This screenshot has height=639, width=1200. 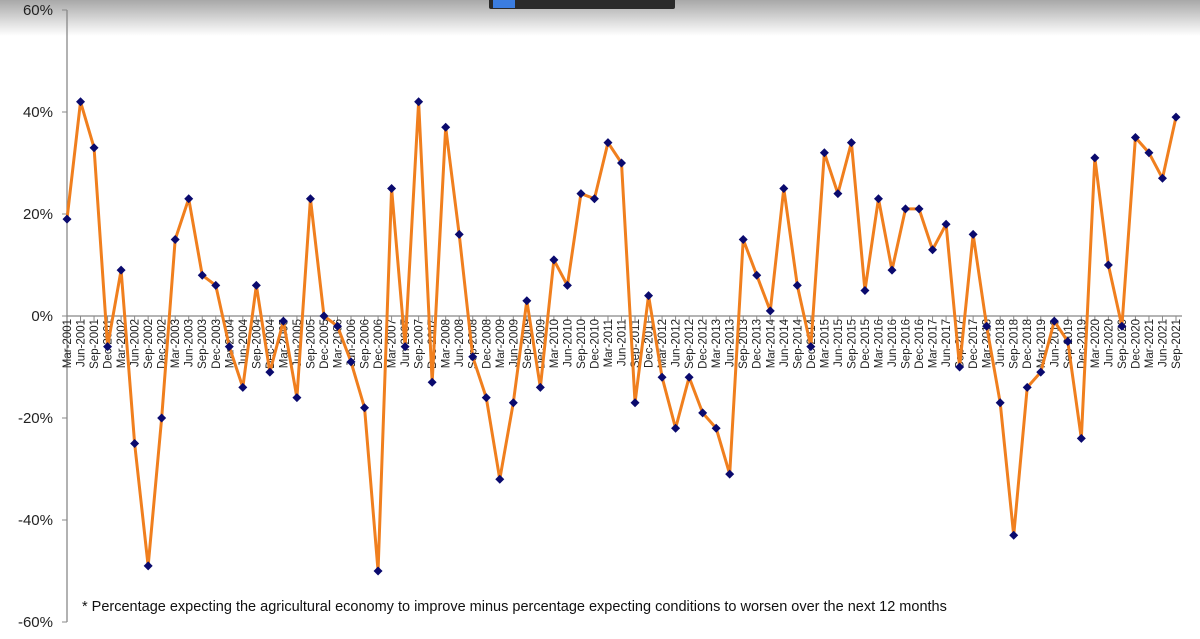 What do you see at coordinates (95, 344) in the screenshot?
I see `x-tick-label: Sep-2001` at bounding box center [95, 344].